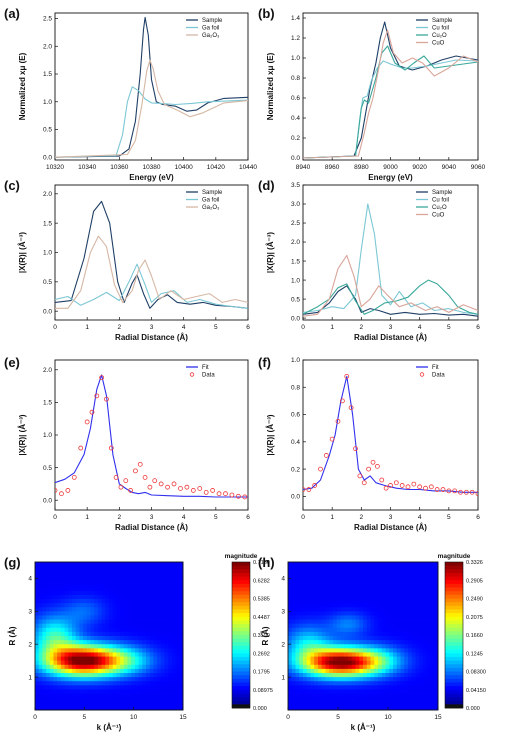 This screenshot has height=744, width=507. I want to click on x-tick-label: 2, so click(362, 517).